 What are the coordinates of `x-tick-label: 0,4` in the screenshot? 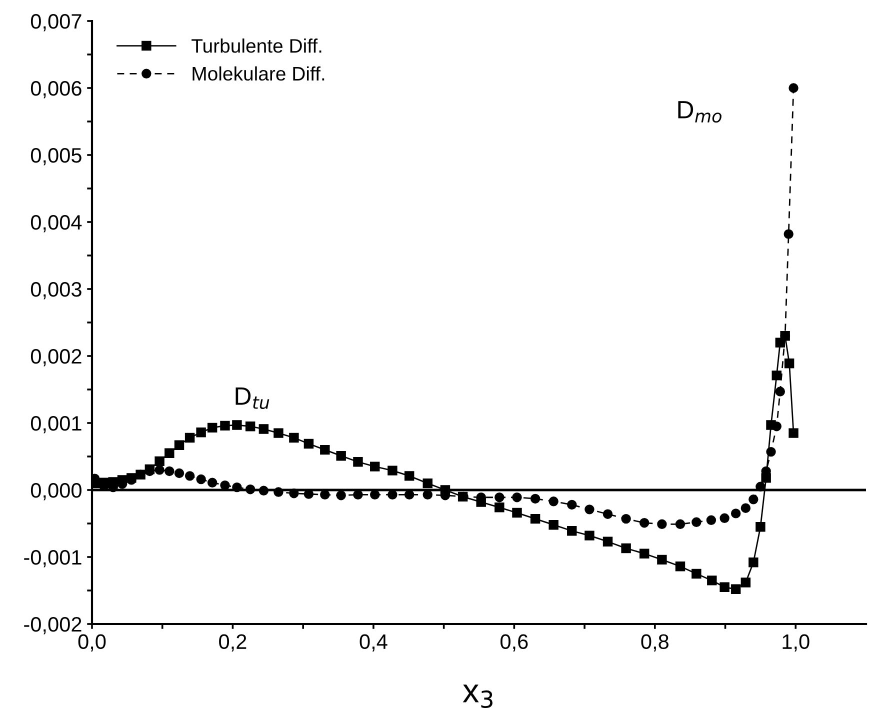 It's located at (374, 643).